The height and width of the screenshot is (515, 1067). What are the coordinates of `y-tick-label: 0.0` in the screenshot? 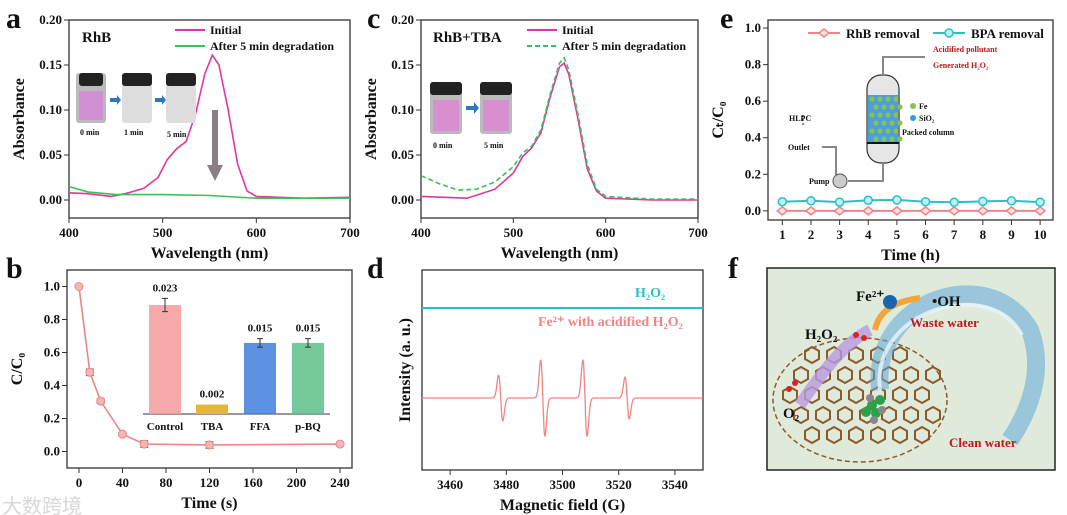 It's located at (753, 210).